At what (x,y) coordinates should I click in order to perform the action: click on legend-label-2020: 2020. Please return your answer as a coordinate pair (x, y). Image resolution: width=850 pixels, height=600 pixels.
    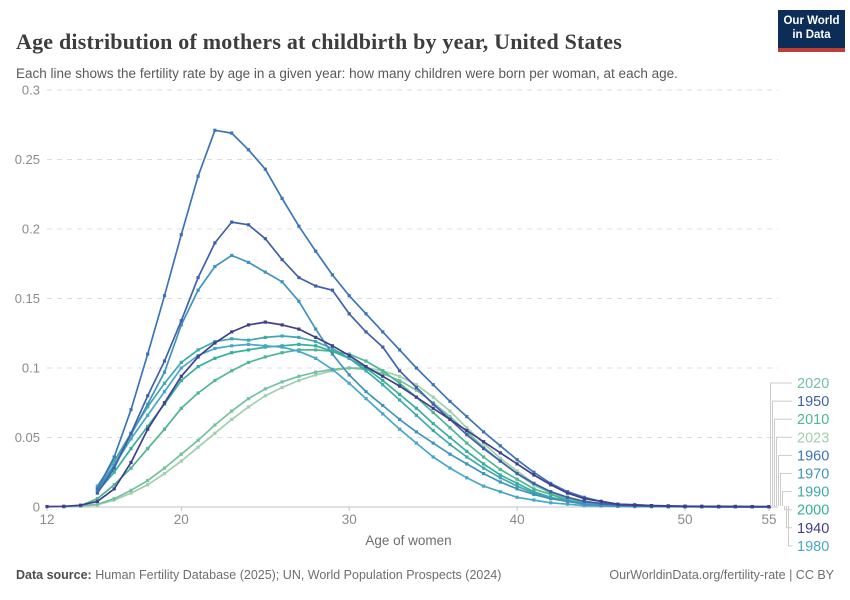
    Looking at the image, I should click on (813, 384).